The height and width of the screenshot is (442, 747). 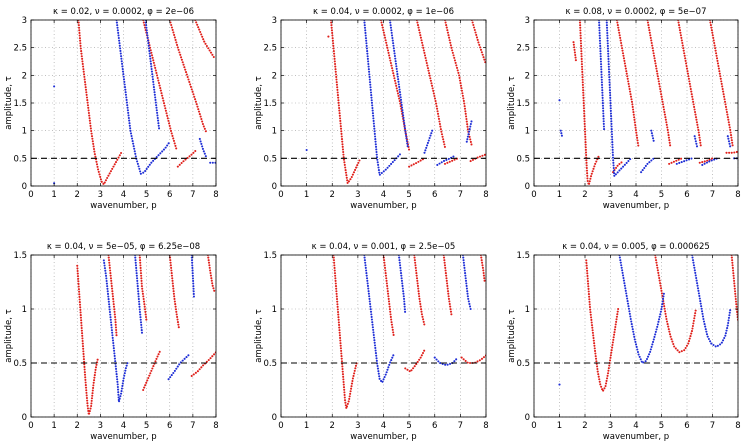 What do you see at coordinates (636, 247) in the screenshot?
I see `chart-title: κ = 0.04, ν = 0.005, φ = 0.000625` at bounding box center [636, 247].